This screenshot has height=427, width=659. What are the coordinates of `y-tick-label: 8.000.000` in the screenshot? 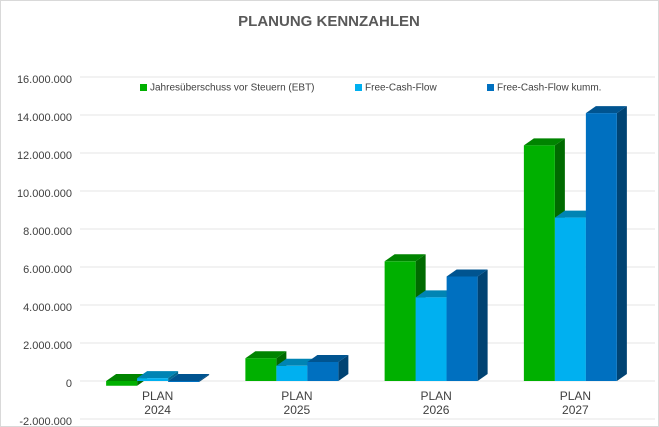 It's located at (47, 232).